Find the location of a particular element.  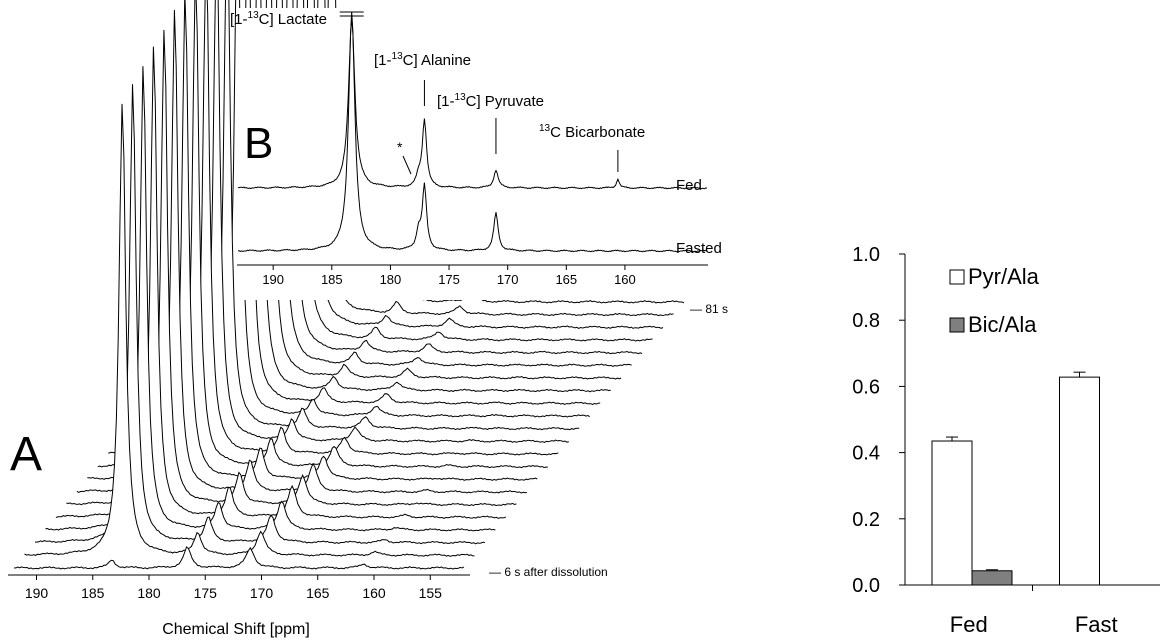

panel-b-peak-label: [1-13C] Pyruvate is located at coordinates (490, 101).